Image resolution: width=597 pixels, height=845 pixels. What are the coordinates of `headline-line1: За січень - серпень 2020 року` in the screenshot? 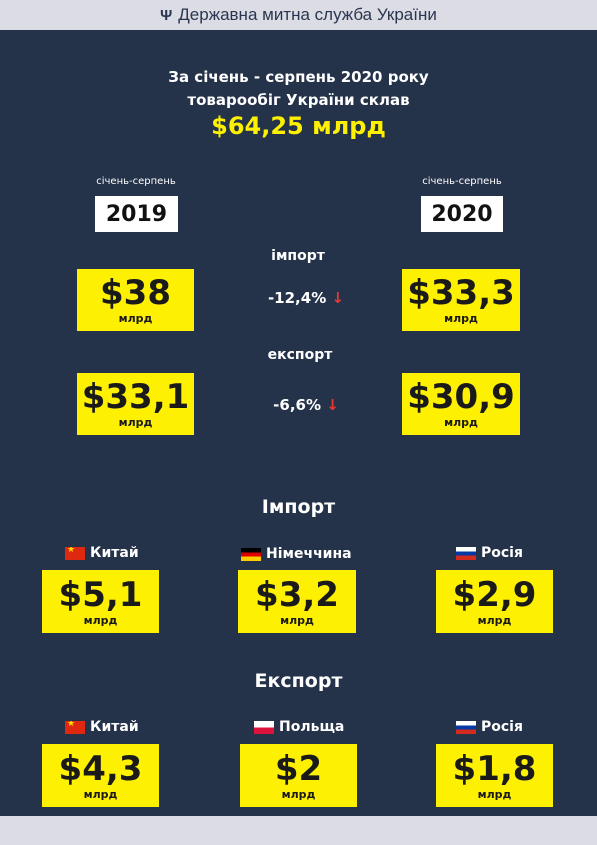 It's located at (298, 77).